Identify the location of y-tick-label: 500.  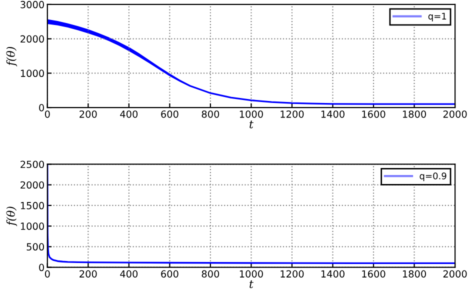
(35, 247).